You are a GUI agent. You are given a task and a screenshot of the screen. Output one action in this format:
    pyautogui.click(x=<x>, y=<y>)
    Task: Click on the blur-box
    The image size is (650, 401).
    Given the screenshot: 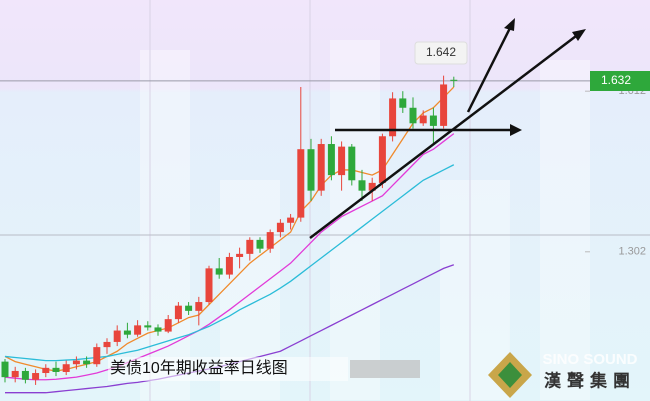 What is the action you would take?
    pyautogui.click(x=385, y=369)
    